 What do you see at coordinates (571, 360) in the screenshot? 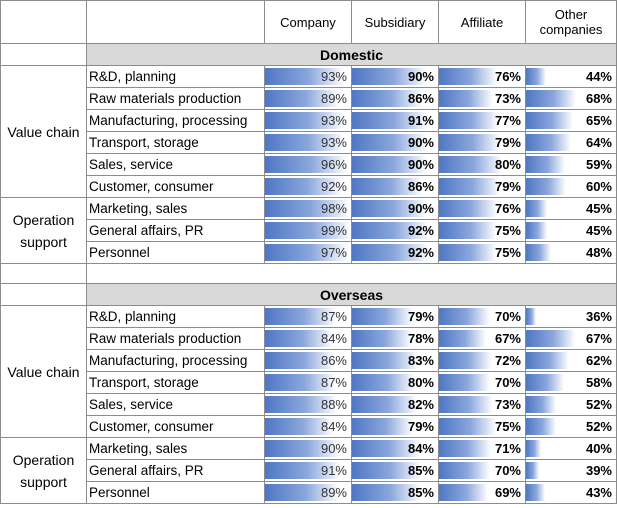
I see `value-cell: 62%` at bounding box center [571, 360].